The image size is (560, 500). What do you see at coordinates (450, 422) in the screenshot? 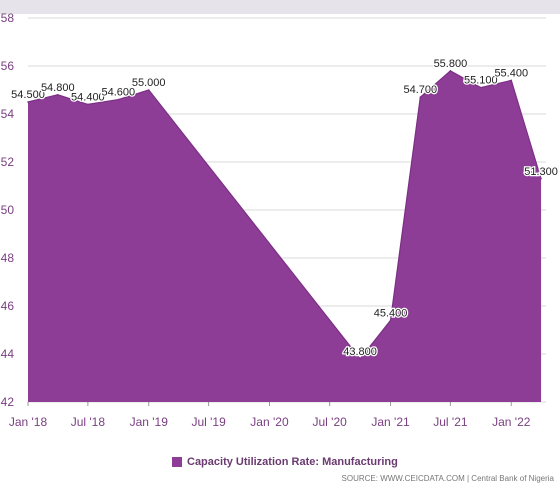
I see `x-tick-label: Jul '21` at bounding box center [450, 422].